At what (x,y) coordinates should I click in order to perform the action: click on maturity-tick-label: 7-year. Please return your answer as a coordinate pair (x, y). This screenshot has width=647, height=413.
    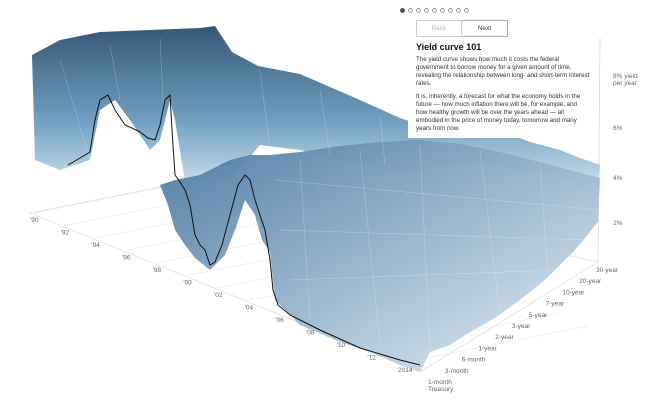
    Looking at the image, I should click on (555, 304).